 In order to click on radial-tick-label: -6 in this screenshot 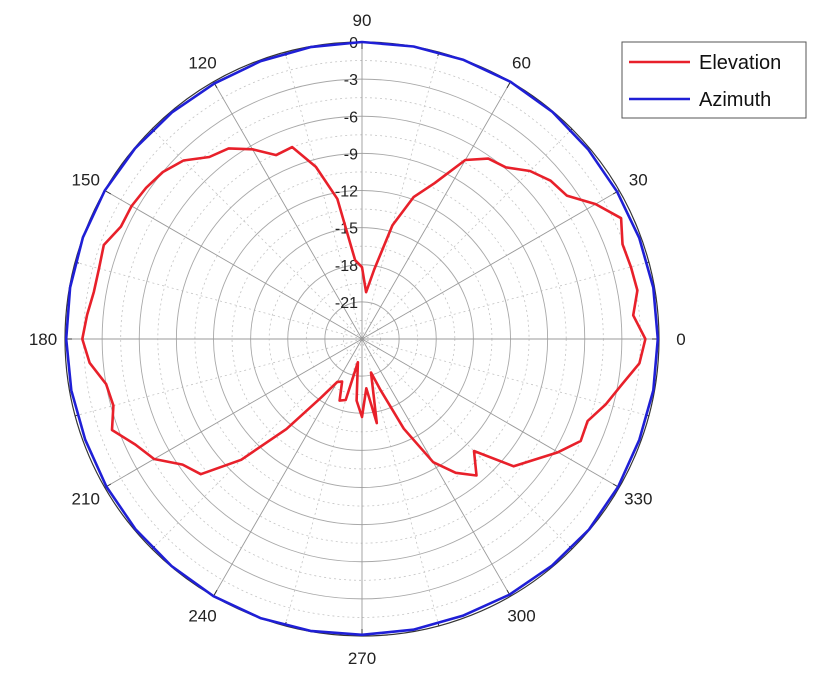, I will do `click(351, 117)`.